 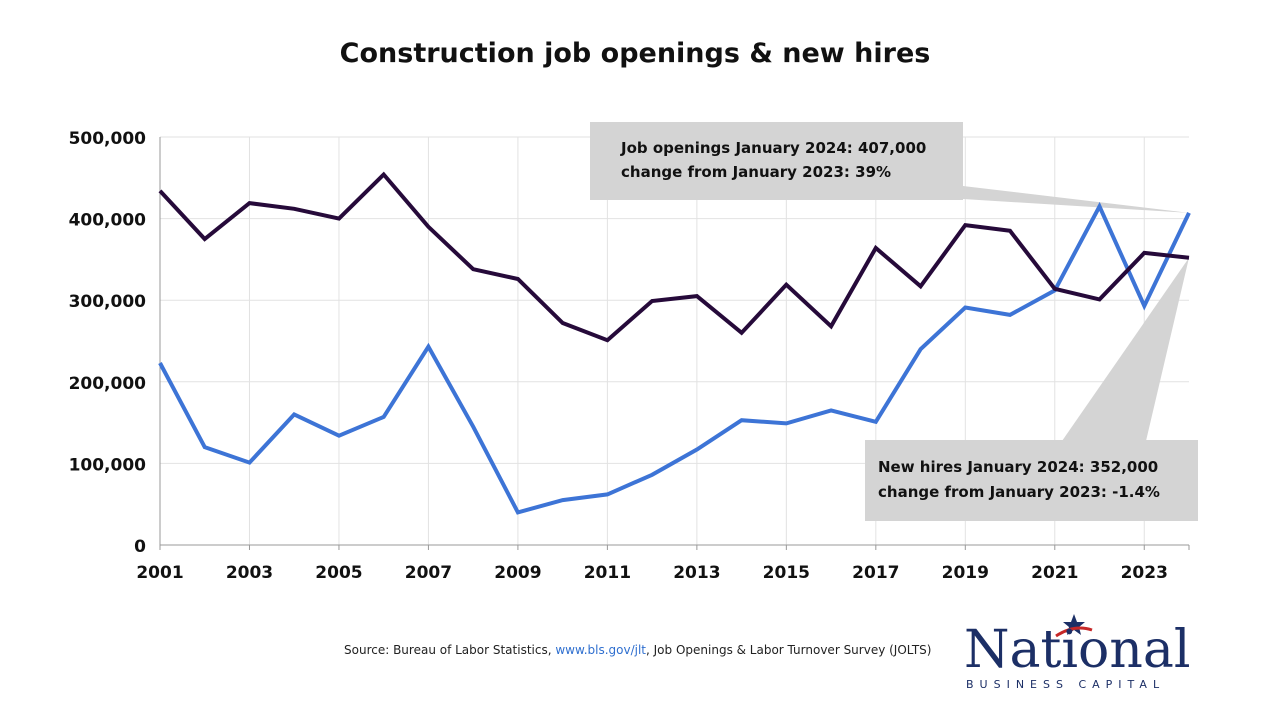 I want to click on callout-top-line1: Job openings January 2024: 407,000, so click(x=773, y=148).